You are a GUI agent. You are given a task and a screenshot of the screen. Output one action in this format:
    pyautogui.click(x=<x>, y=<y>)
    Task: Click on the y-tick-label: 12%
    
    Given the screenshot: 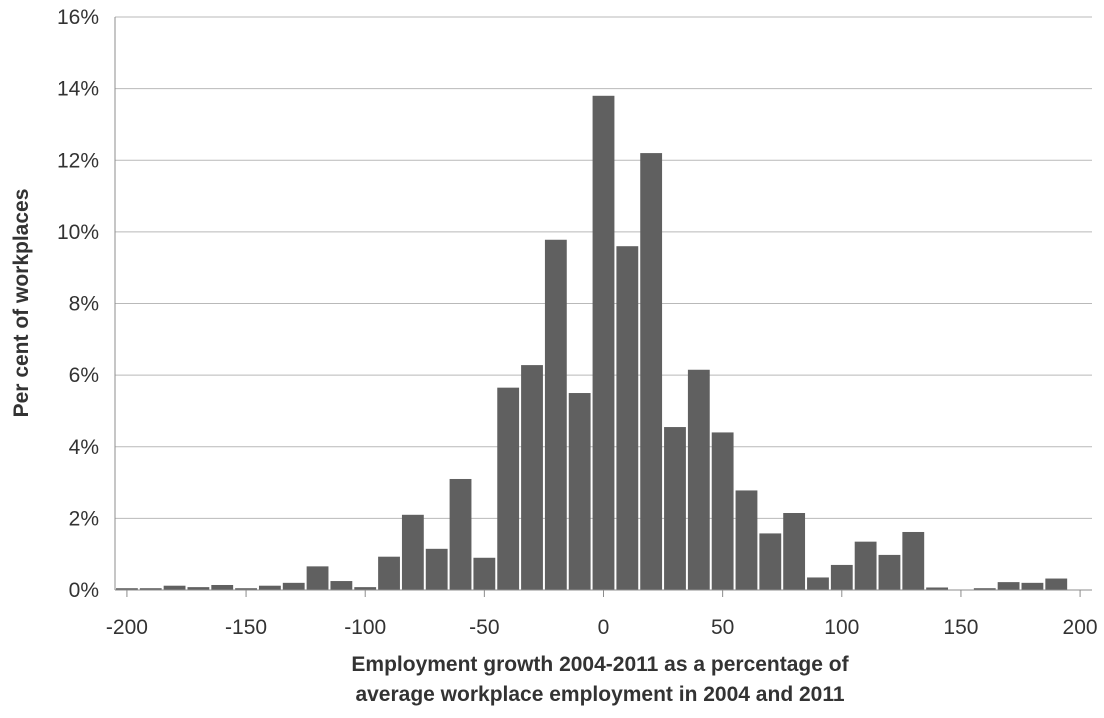 What is the action you would take?
    pyautogui.click(x=78, y=160)
    